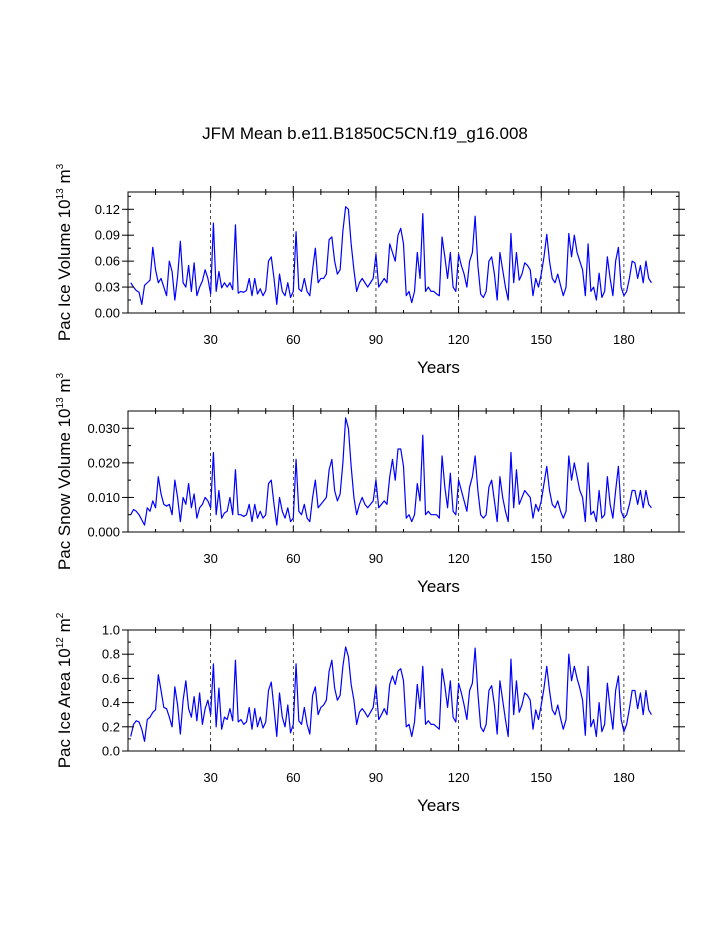 This screenshot has height=935, width=723. Describe the element at coordinates (107, 261) in the screenshot. I see `y-tick-label: 0.06` at that location.